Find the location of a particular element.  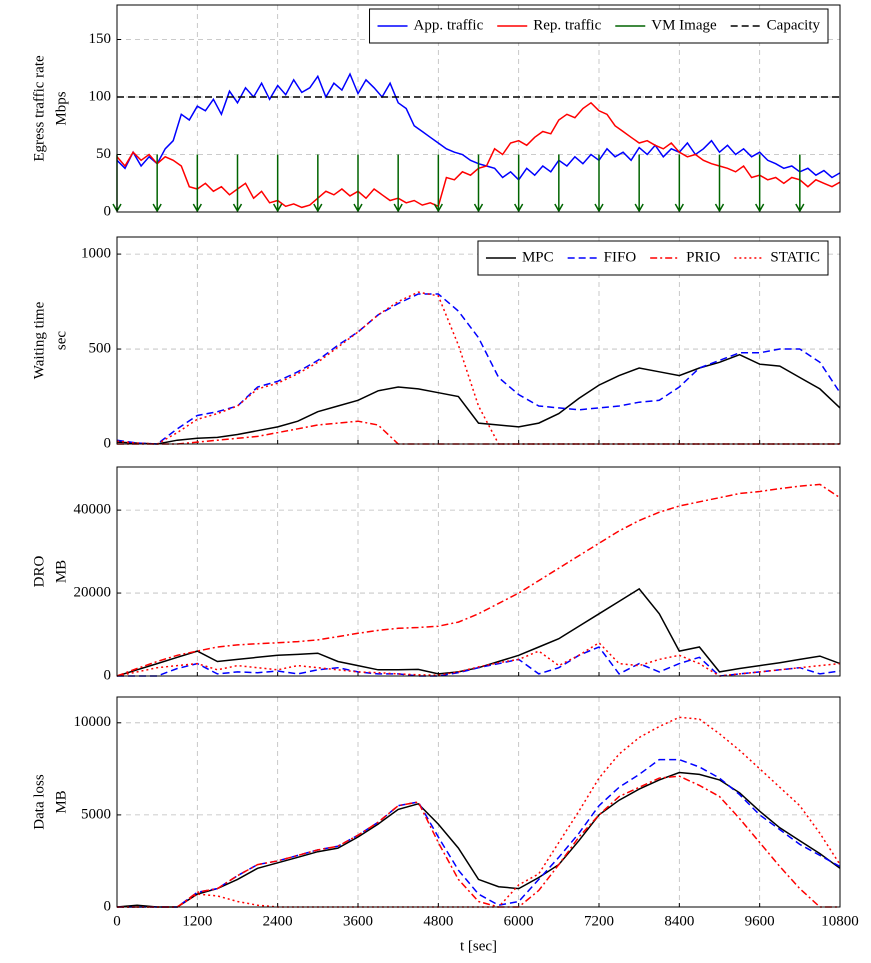

y-tick-label: 20000 is located at coordinates (93, 593).